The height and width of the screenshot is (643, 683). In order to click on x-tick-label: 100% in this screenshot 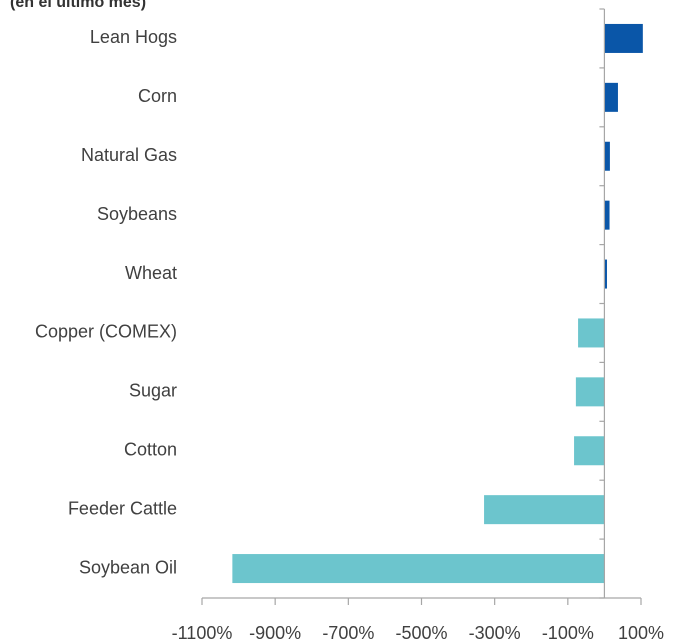, I will do `click(641, 633)`.